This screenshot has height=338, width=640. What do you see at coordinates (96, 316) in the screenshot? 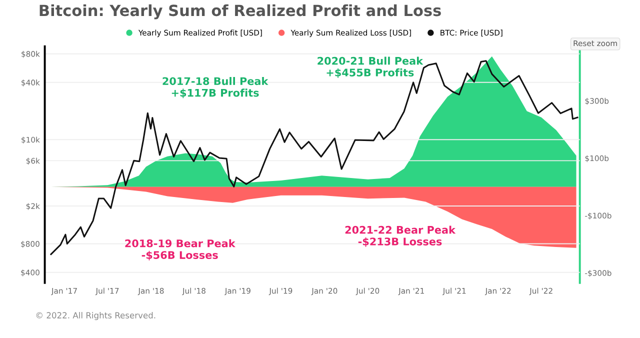
I see `text: © 2022. All Rights Reserved.` at bounding box center [96, 316].